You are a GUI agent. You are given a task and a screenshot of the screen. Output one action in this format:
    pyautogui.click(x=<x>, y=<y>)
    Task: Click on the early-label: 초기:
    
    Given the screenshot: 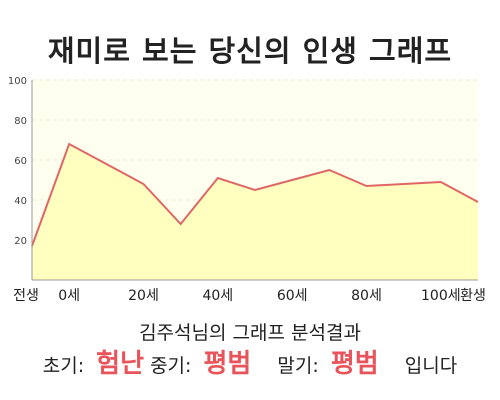 What is the action you would take?
    pyautogui.click(x=63, y=366)
    